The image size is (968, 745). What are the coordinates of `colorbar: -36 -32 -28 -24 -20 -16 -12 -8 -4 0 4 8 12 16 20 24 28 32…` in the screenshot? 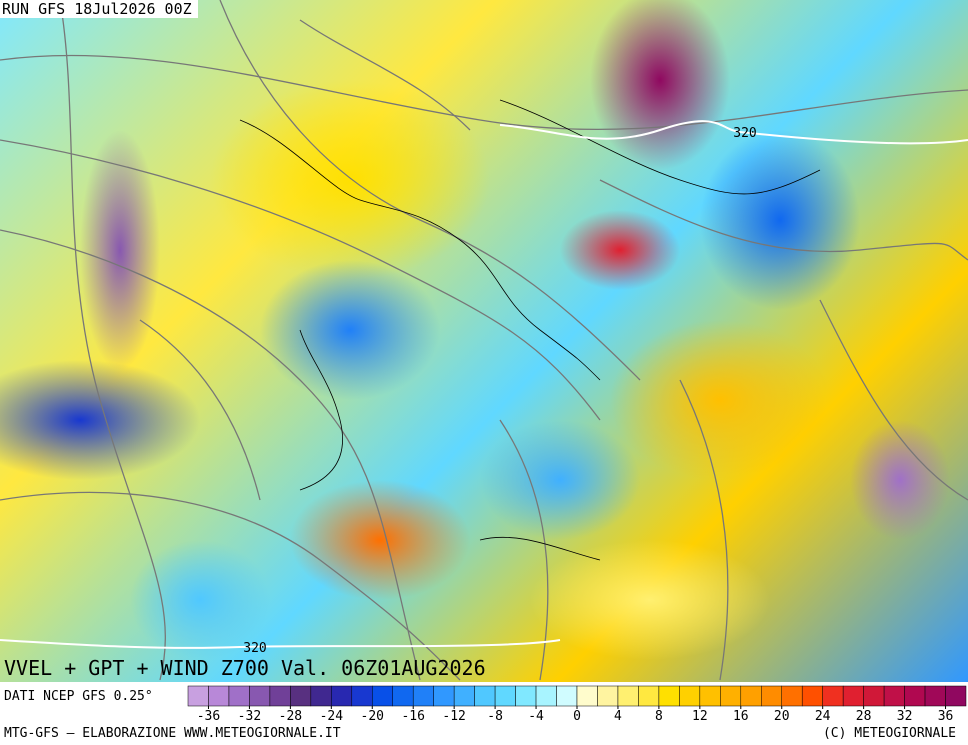 It's located at (577, 704).